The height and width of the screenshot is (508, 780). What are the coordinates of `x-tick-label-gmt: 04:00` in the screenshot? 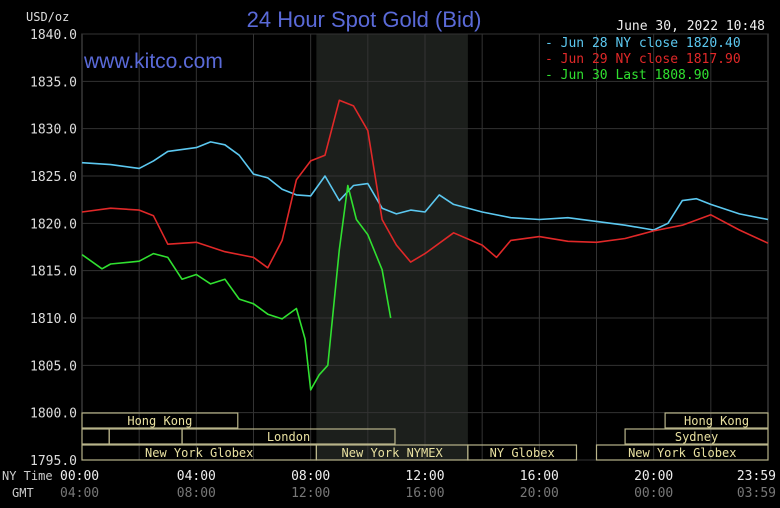 It's located at (79, 493).